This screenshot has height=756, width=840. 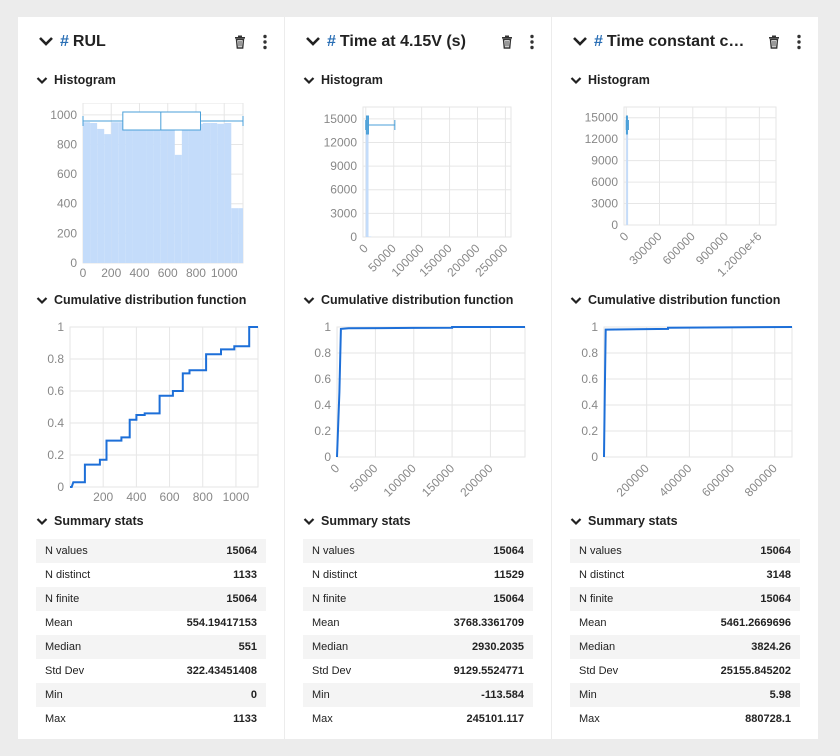 What do you see at coordinates (253, 695) in the screenshot?
I see `stat-value: 0` at bounding box center [253, 695].